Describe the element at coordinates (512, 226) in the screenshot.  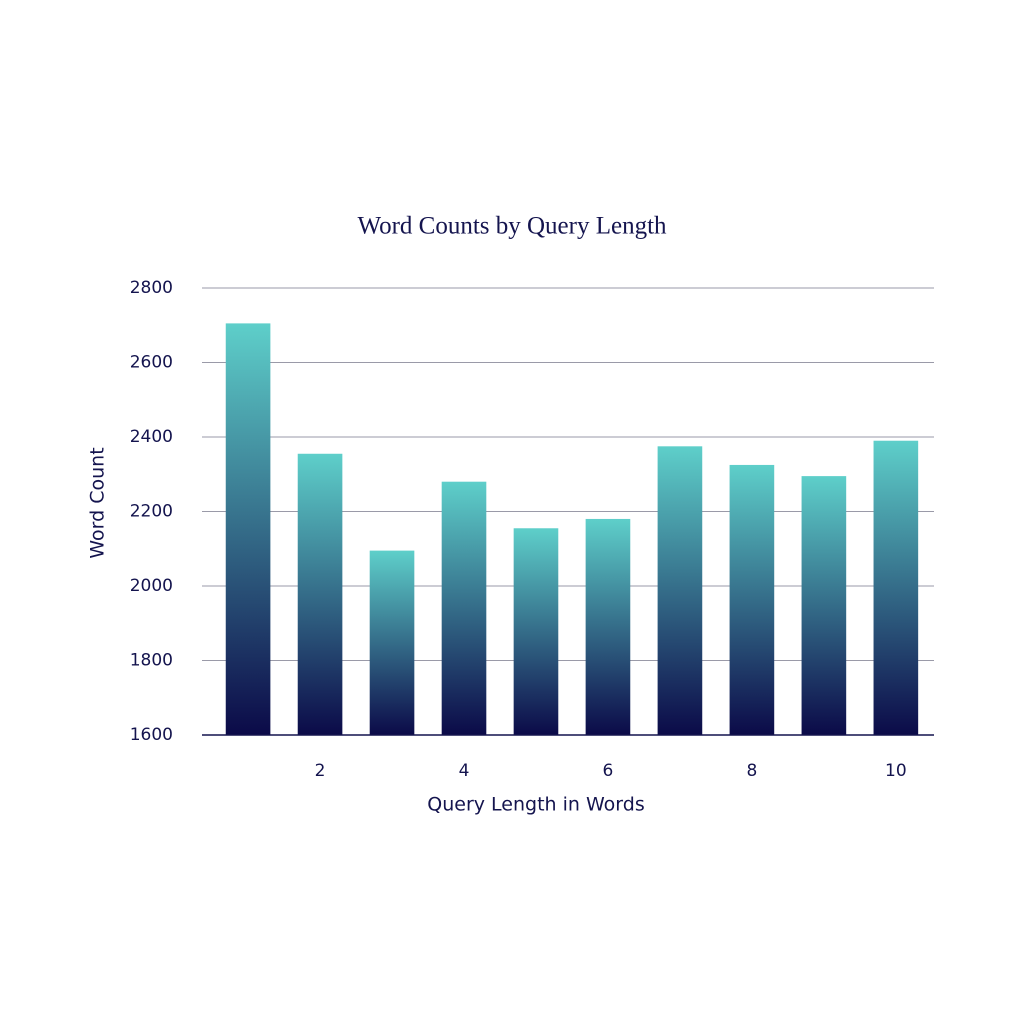
I see `chart-title: Word Counts by Query Length` at that location.